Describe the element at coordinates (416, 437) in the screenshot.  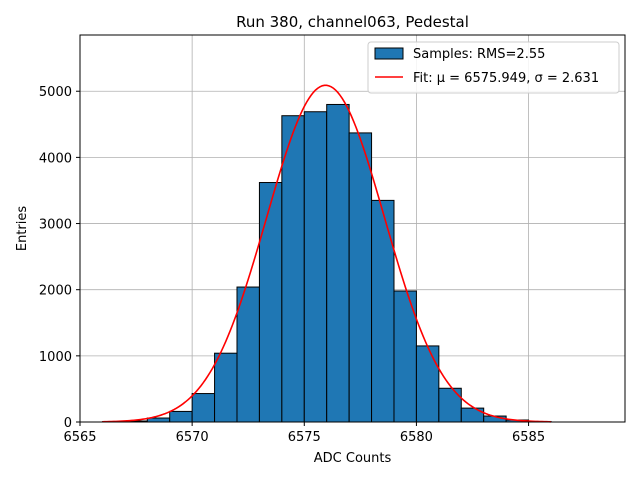
I see `x-tick-label: 6580` at that location.